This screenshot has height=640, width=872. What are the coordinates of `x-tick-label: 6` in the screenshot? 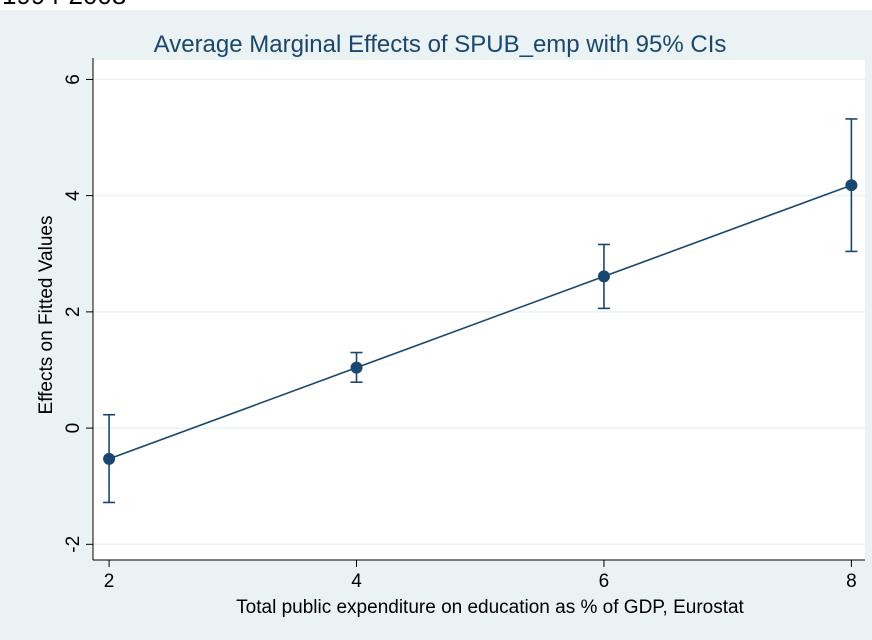 It's located at (604, 581).